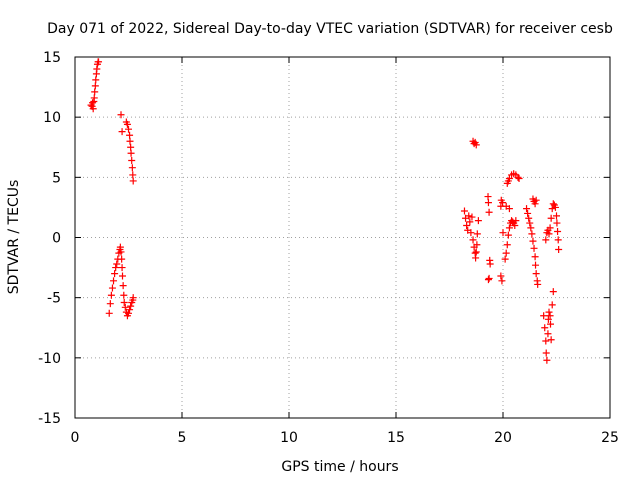 The width and height of the screenshot is (640, 480). I want to click on y-tick-label: -15, so click(49, 419).